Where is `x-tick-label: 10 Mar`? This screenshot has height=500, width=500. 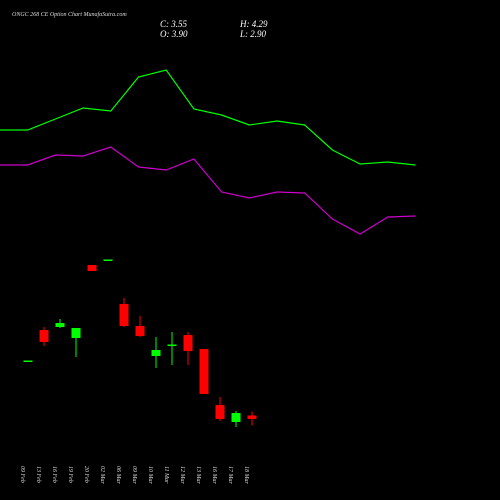
x-tick-label: 10 Mar is located at coordinates (150, 475).